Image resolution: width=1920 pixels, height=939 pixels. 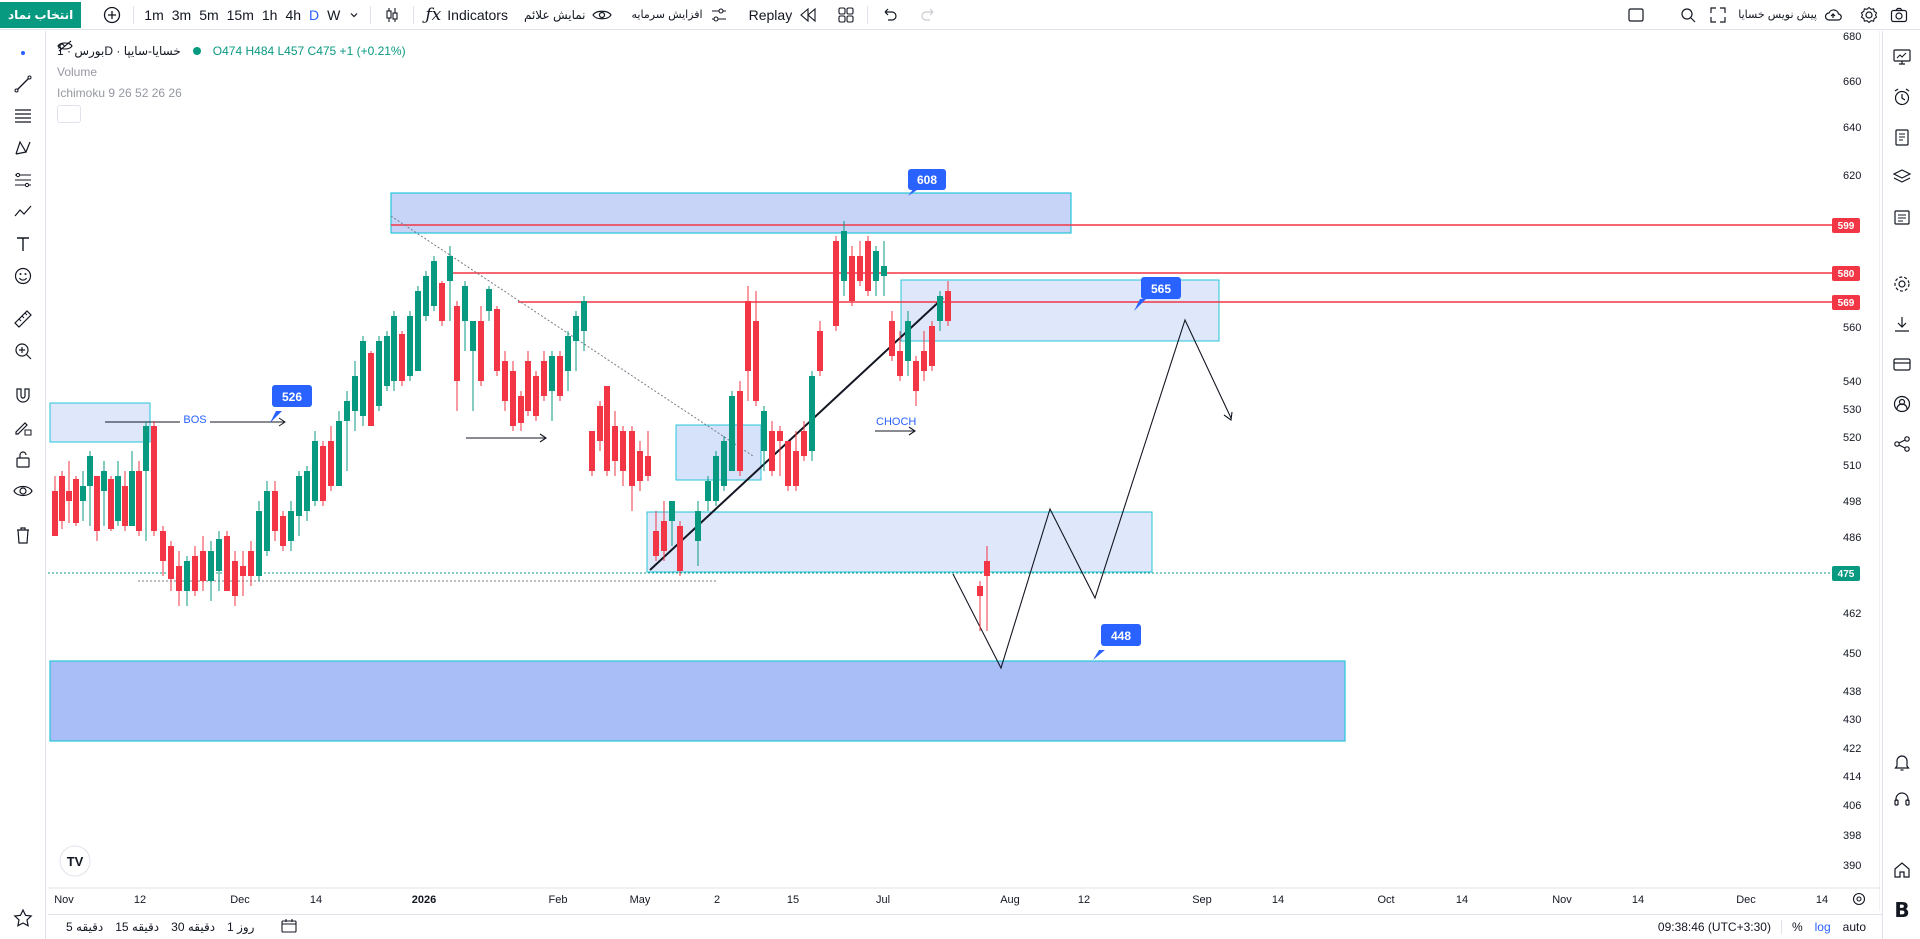 I want to click on hide-drawings-tool, so click(x=23, y=491).